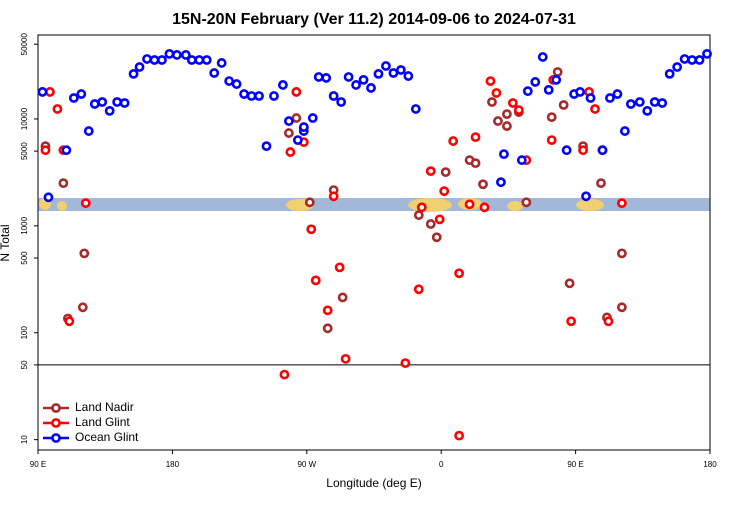  I want to click on y-tick-label: 10, so click(24, 439).